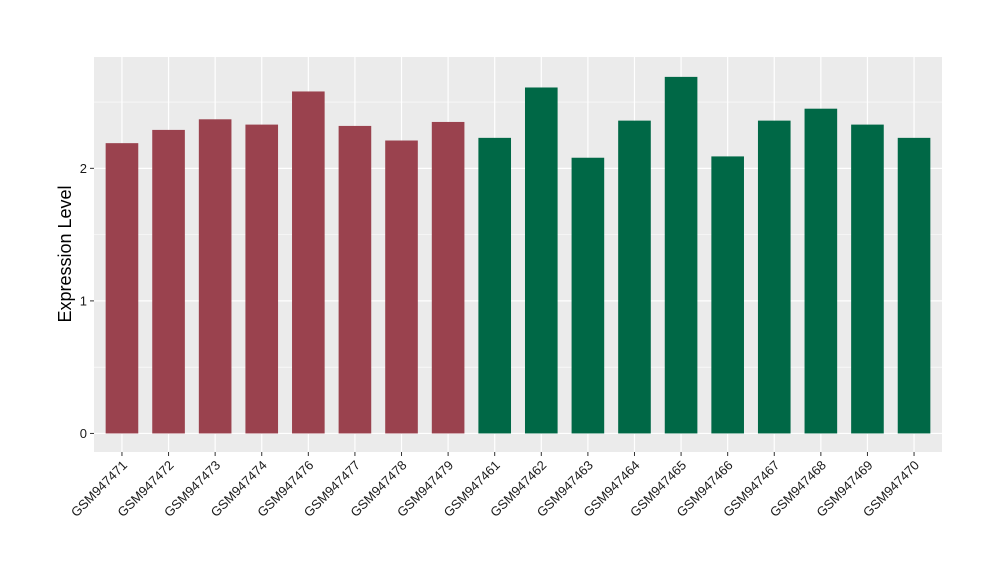  I want to click on bar-GSM947479, so click(448, 277).